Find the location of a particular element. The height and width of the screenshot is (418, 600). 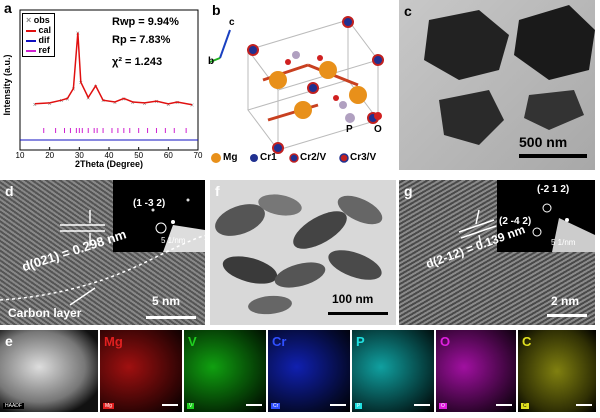

map-cr-scale is located at coordinates (338, 405).